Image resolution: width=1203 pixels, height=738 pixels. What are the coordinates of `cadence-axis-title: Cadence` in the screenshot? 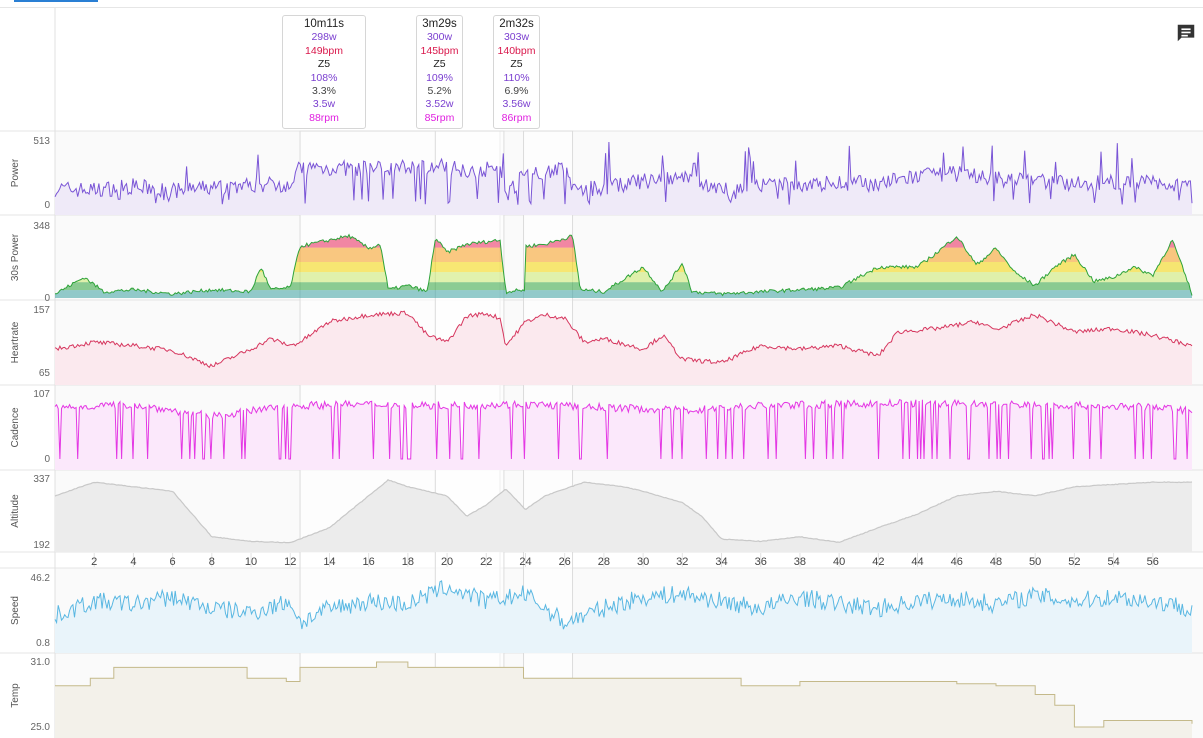 It's located at (15, 427).